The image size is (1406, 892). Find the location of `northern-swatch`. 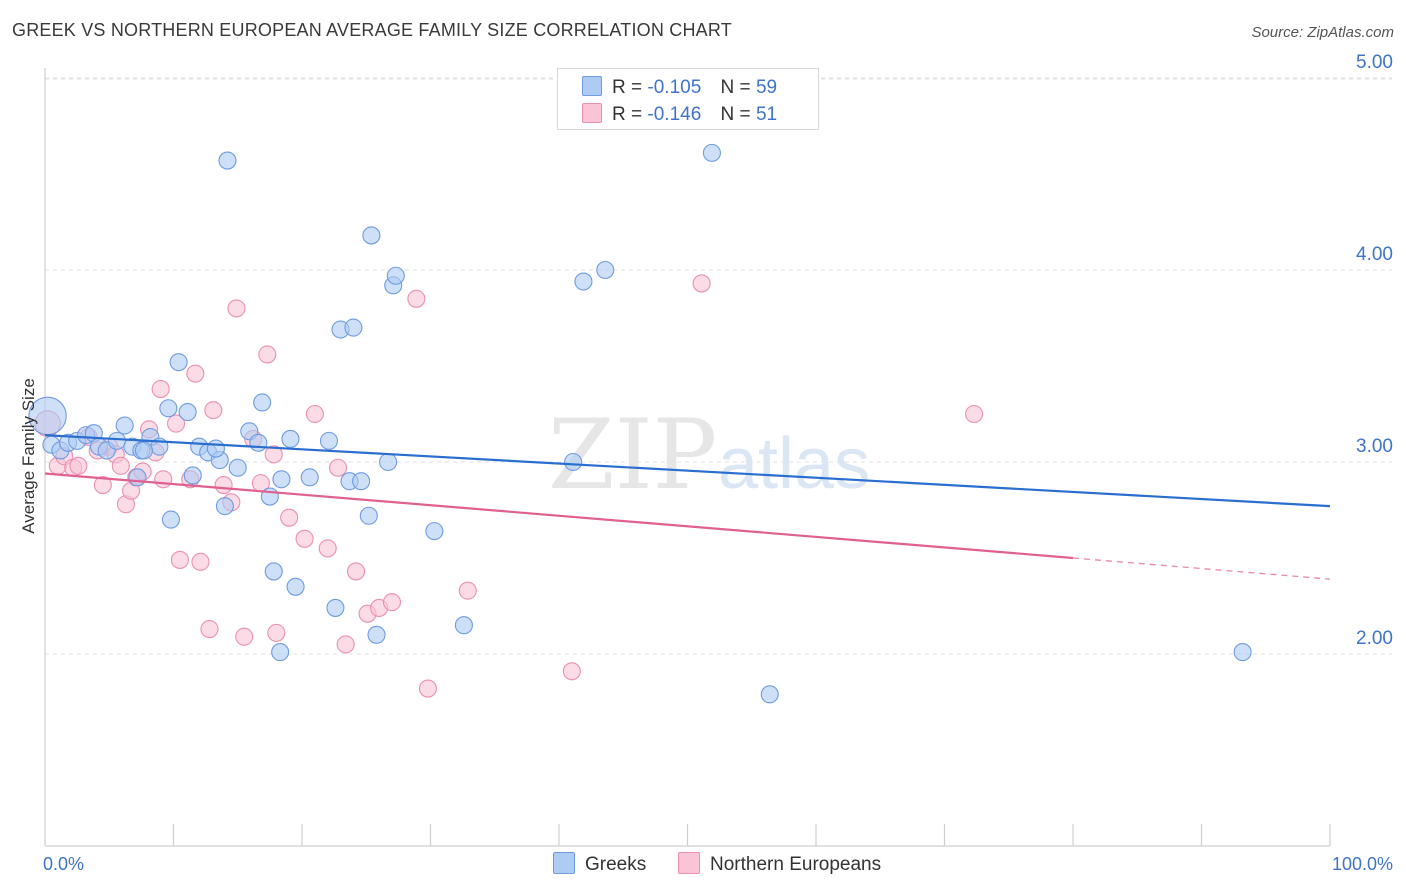

northern-swatch is located at coordinates (592, 113).